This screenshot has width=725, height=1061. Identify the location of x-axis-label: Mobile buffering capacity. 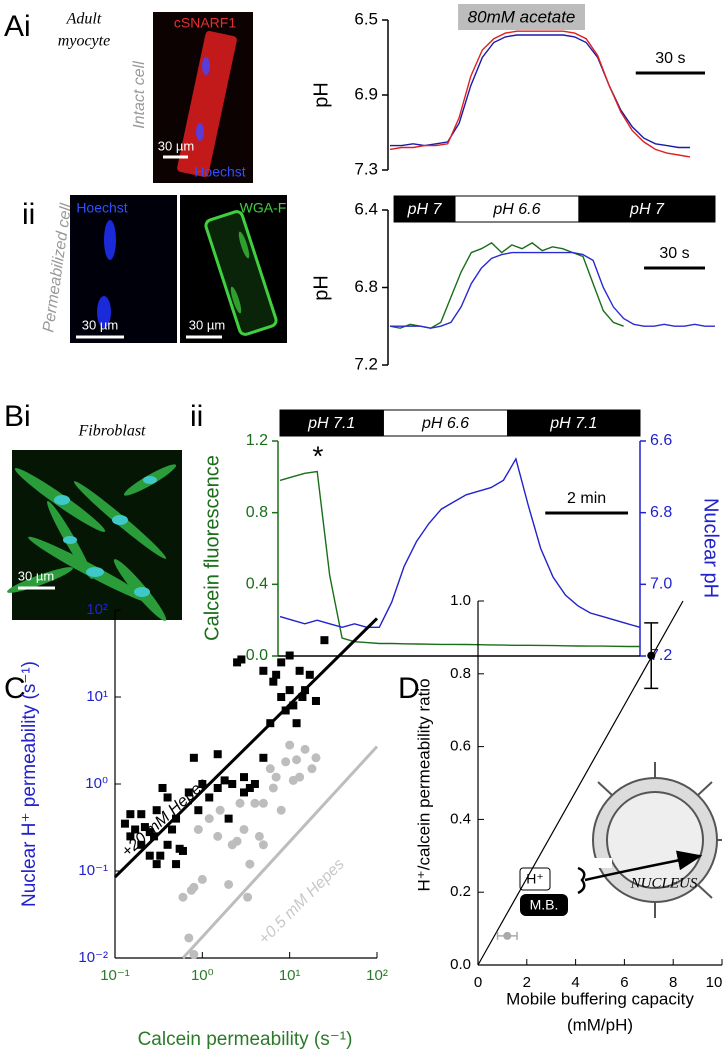
(600, 998).